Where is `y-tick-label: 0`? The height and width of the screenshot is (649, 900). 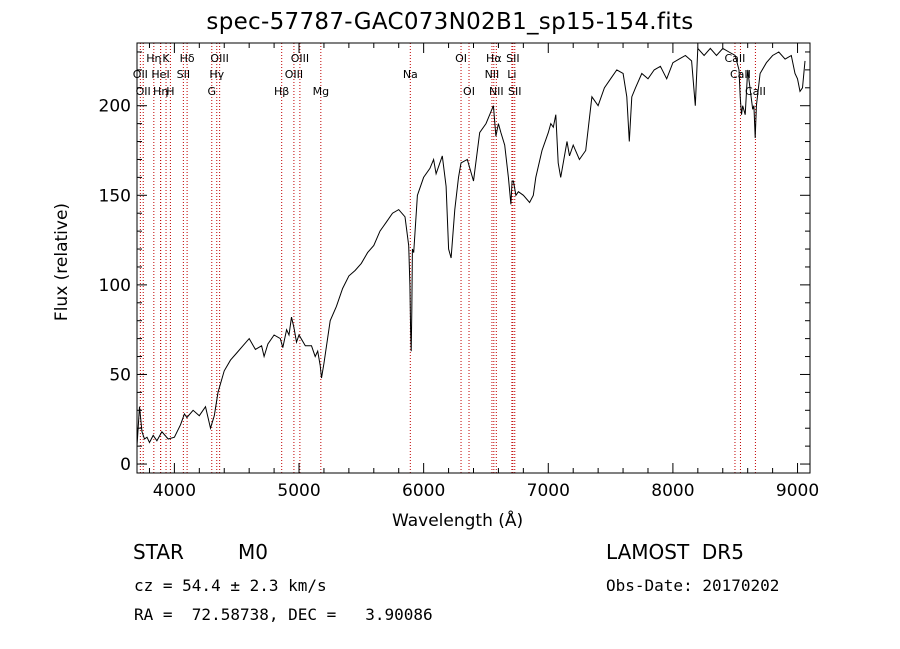 y-tick-label: 0 is located at coordinates (125, 465).